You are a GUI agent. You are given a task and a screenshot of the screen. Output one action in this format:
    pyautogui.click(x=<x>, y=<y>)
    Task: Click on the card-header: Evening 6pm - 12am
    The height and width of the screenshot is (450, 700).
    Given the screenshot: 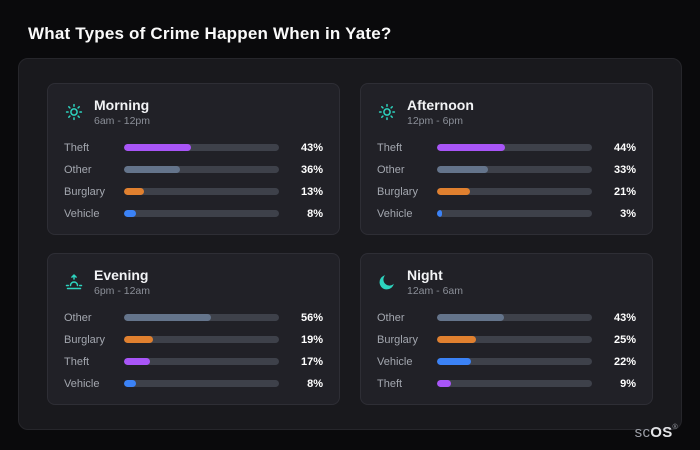 What is the action you would take?
    pyautogui.click(x=193, y=282)
    